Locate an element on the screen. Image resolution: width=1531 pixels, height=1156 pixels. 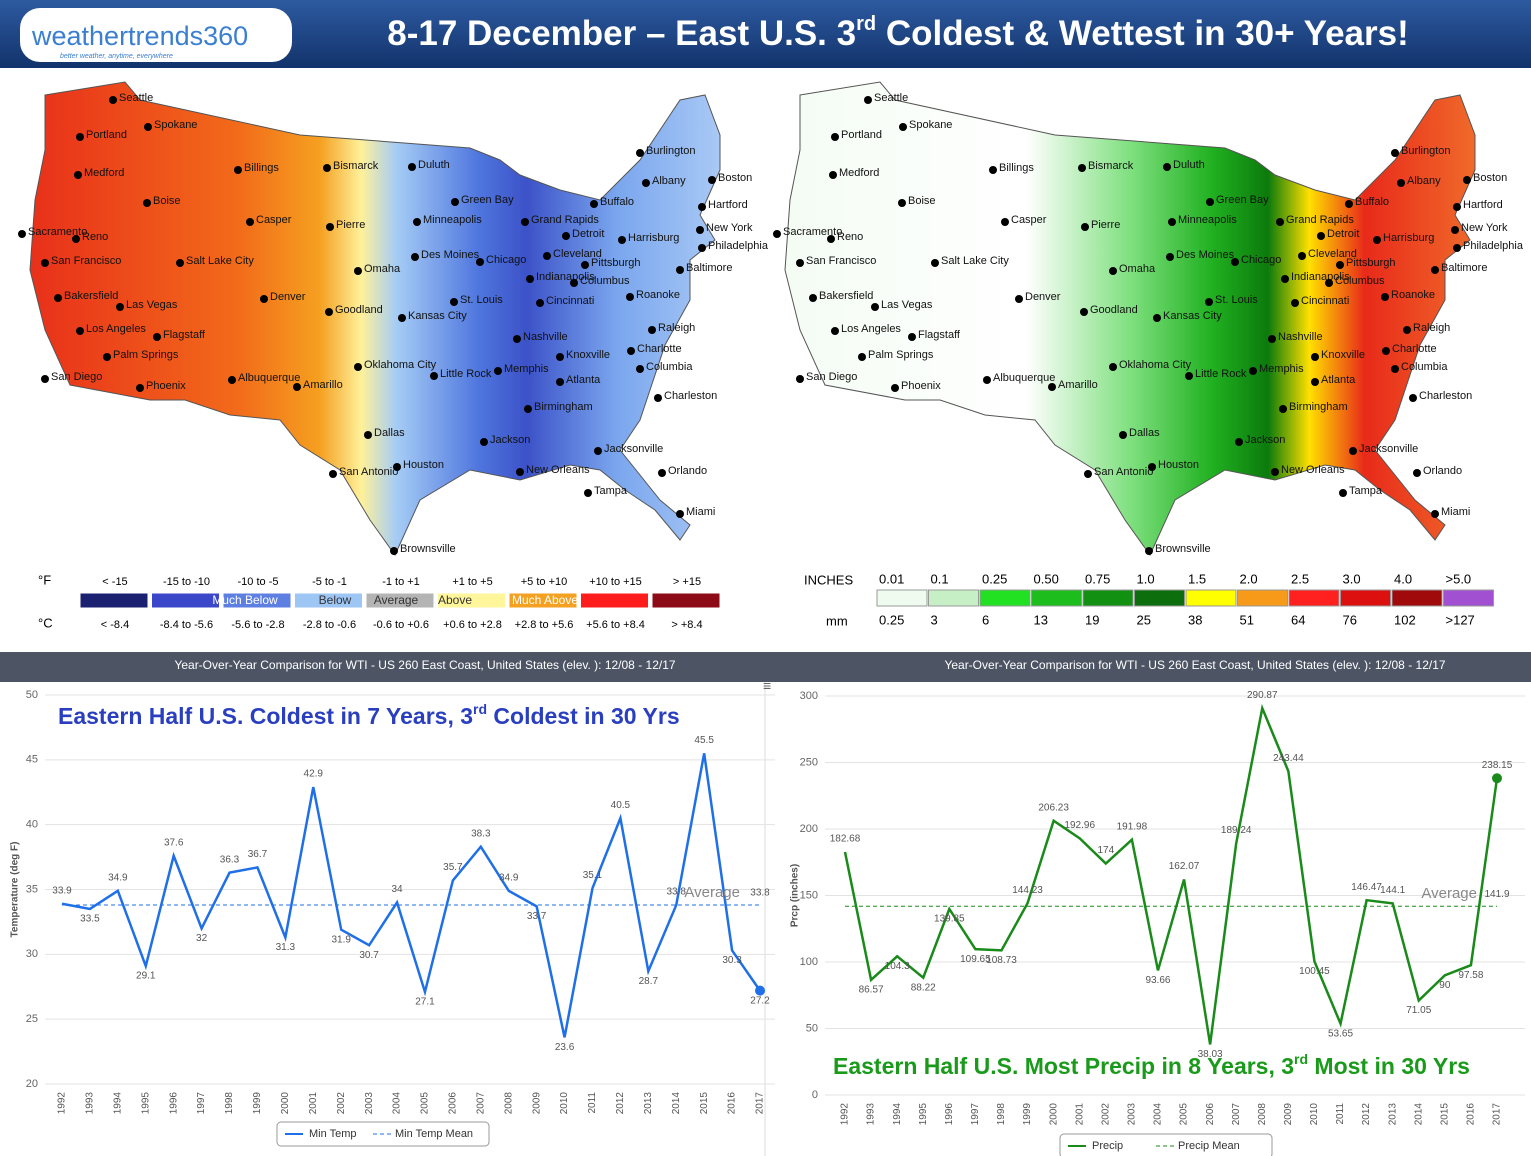
data-label: 42.9 is located at coordinates (314, 774).